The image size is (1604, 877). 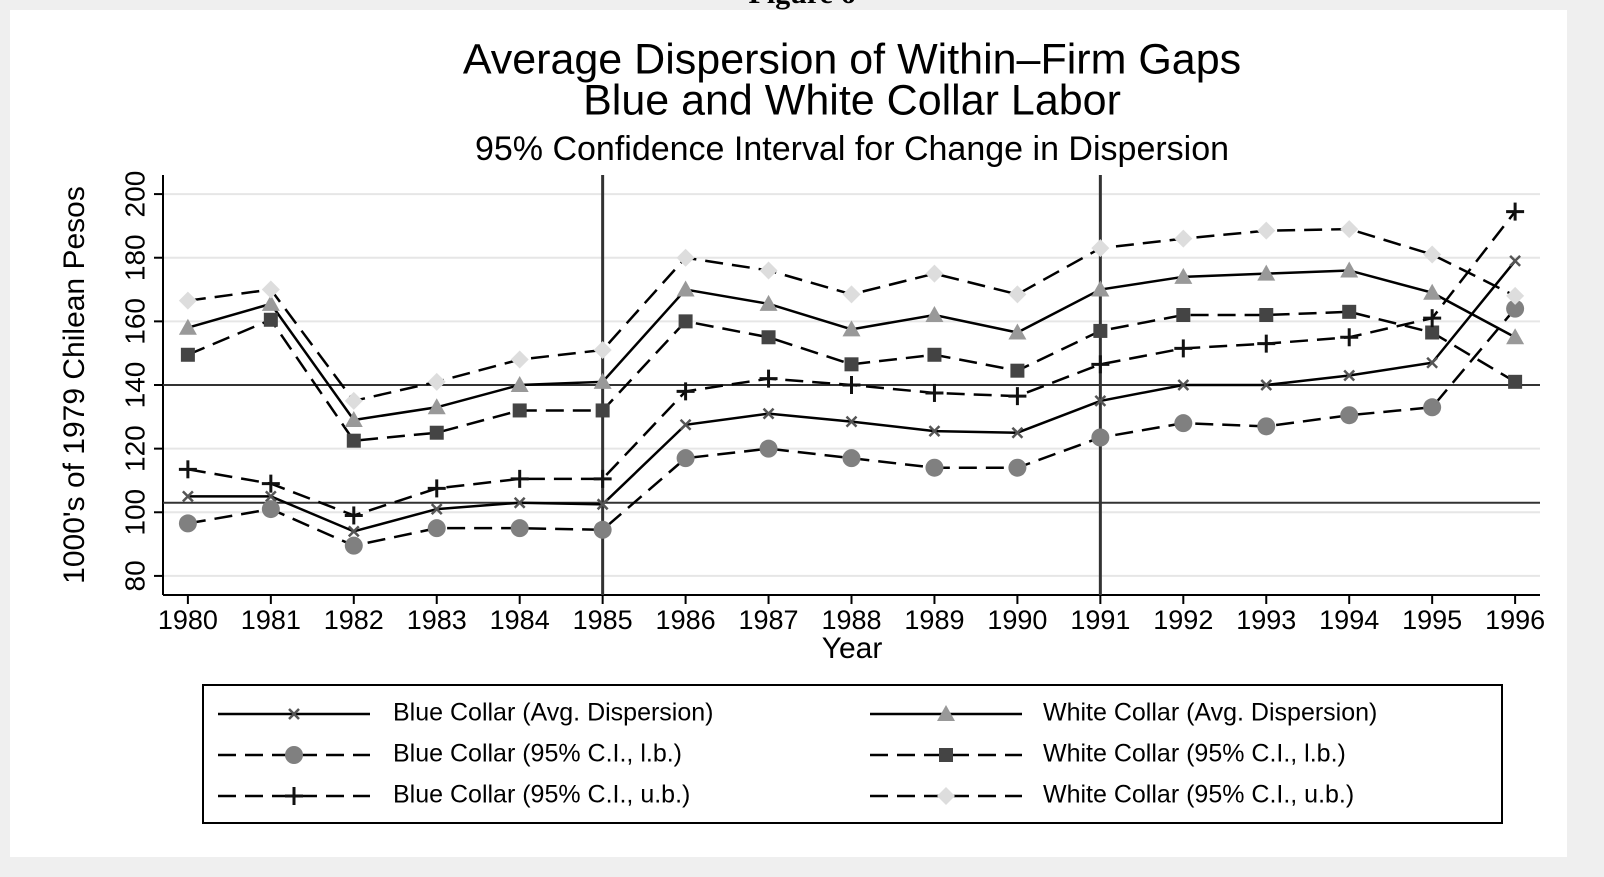 I want to click on y-tick-label: 200, so click(x=134, y=194).